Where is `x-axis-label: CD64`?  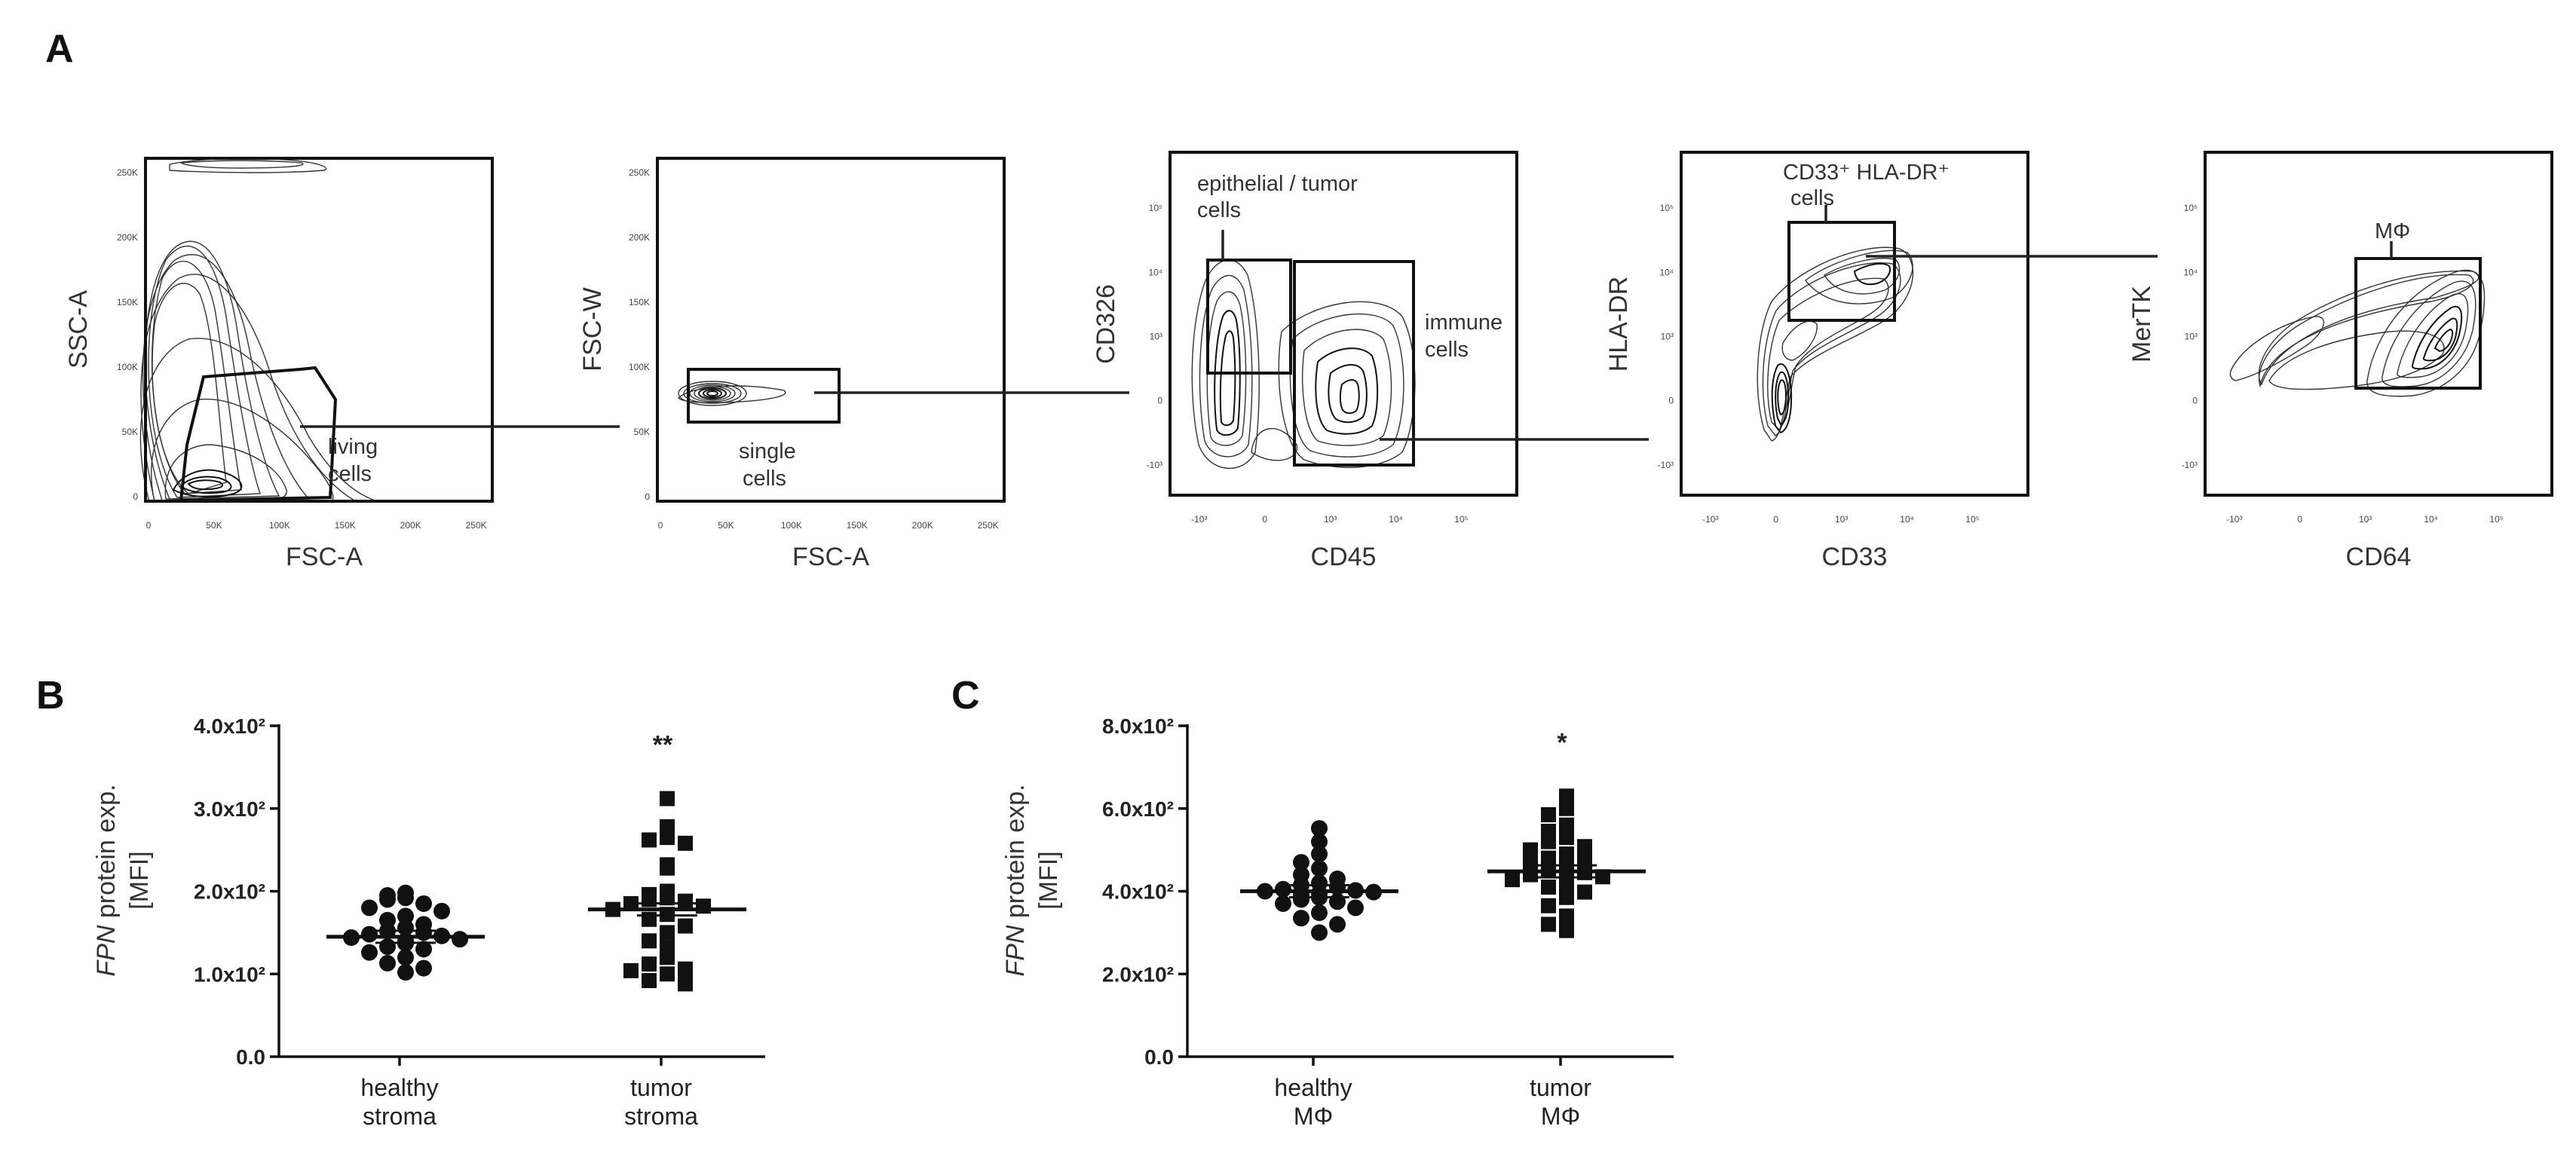 x-axis-label: CD64 is located at coordinates (2379, 557).